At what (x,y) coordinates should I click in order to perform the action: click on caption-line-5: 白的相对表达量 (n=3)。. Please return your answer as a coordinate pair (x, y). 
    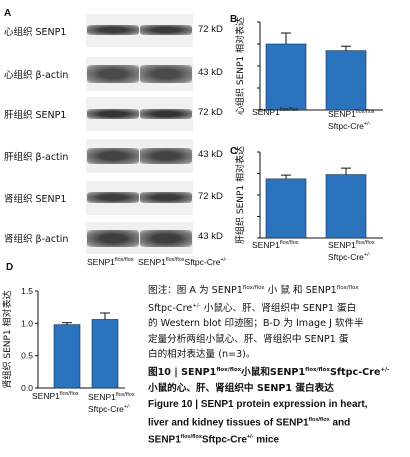
    Looking at the image, I should click on (202, 355).